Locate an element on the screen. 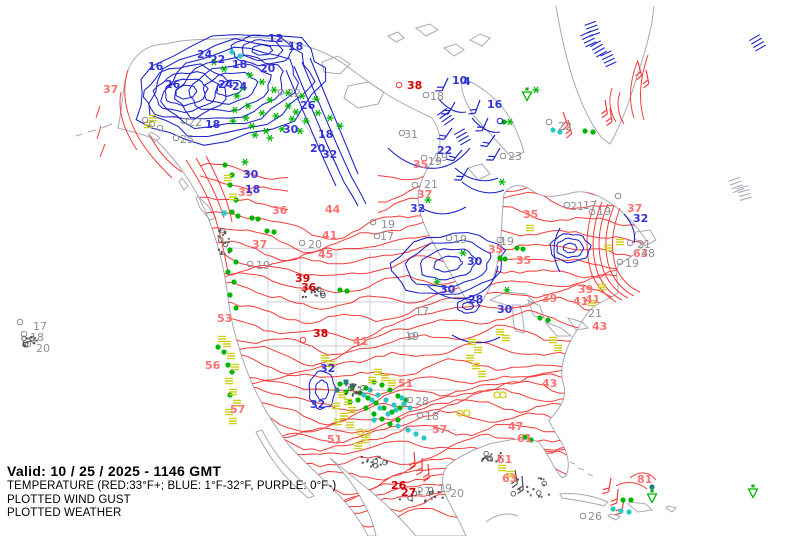 This screenshot has height=536, width=788. station-value: 17 is located at coordinates (590, 205).